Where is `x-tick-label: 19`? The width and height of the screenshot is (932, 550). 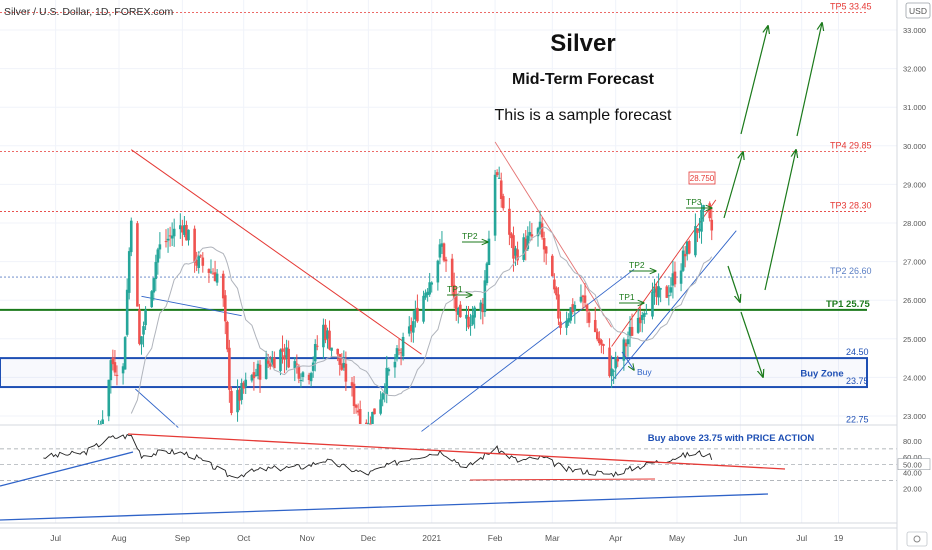 x-tick-label: 19 is located at coordinates (839, 538).